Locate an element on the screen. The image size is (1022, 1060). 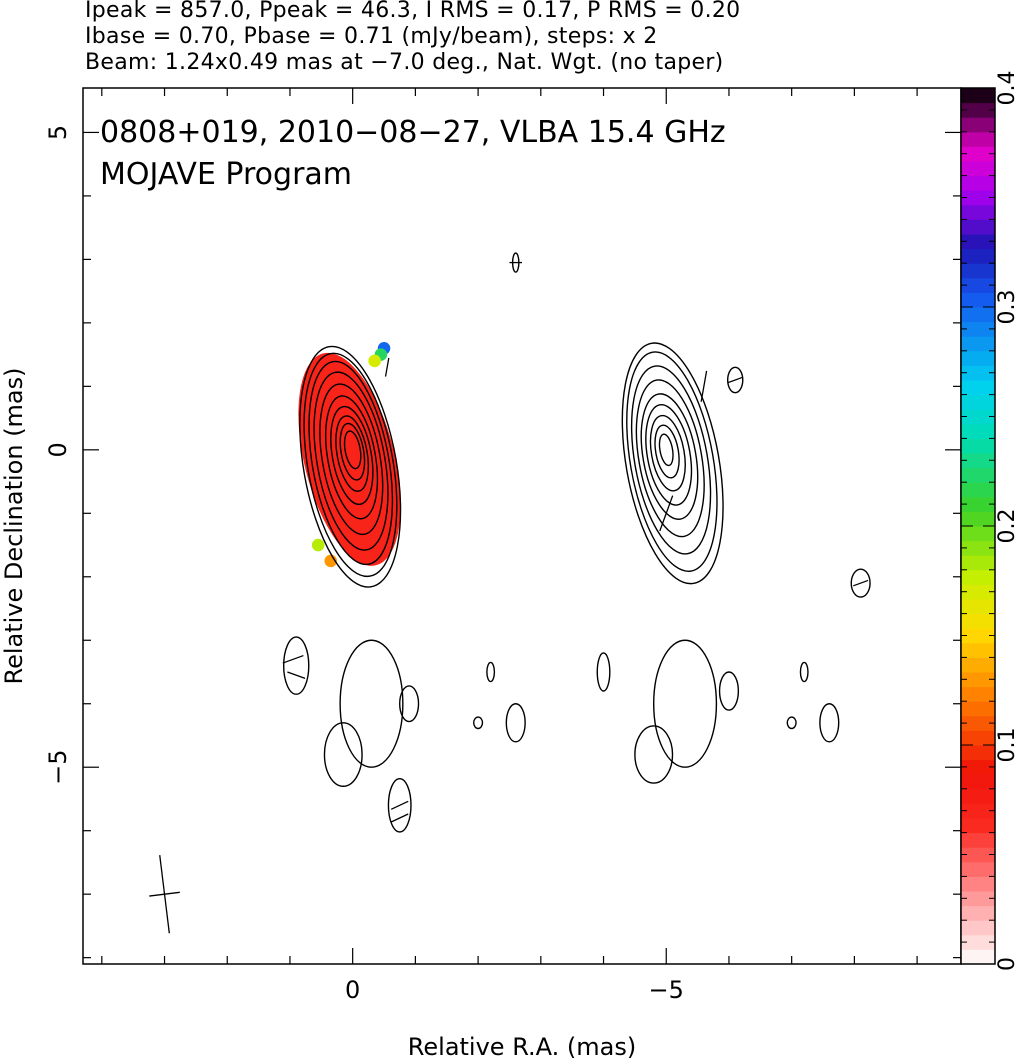
x-tick-label: −5 is located at coordinates (666, 990).